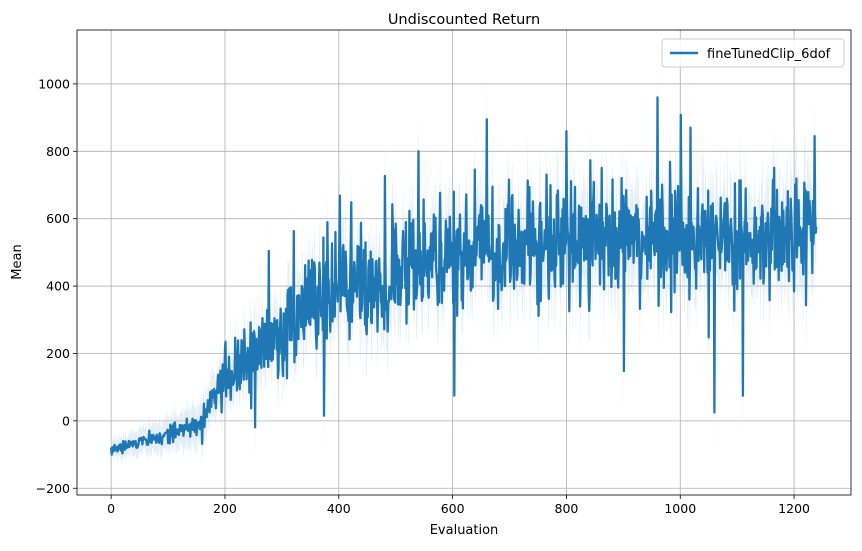 The height and width of the screenshot is (551, 862). I want to click on x-tick-label: 1200, so click(794, 508).